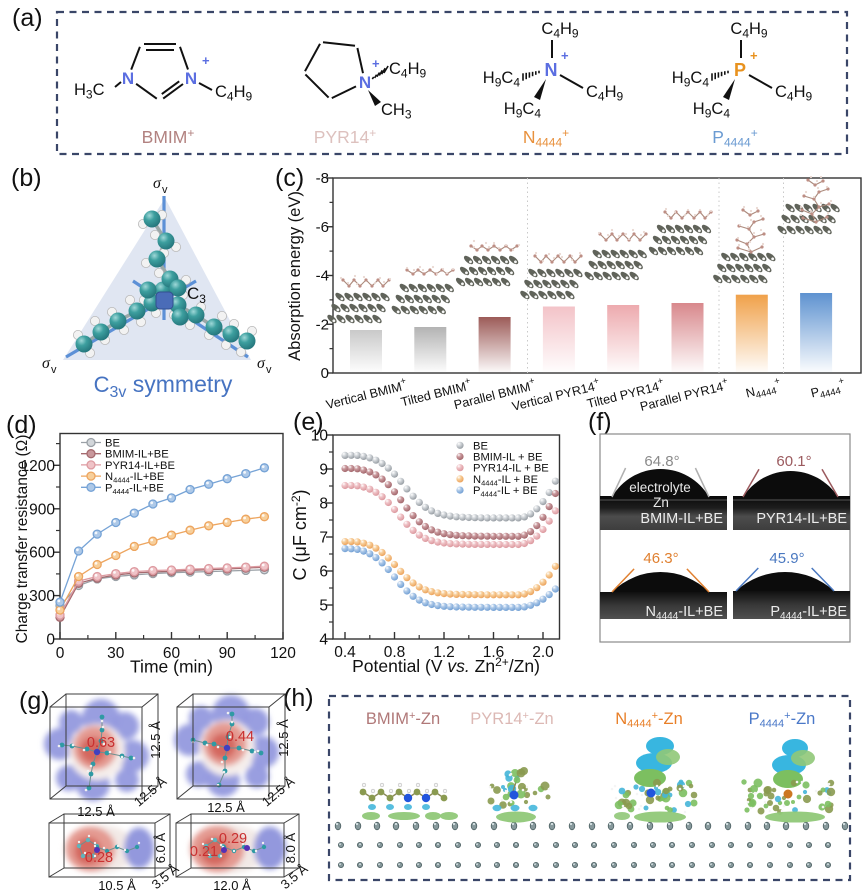 The width and height of the screenshot is (866, 895). Describe the element at coordinates (403, 719) in the screenshot. I see `svg-text: BMIM+-Zn` at that location.